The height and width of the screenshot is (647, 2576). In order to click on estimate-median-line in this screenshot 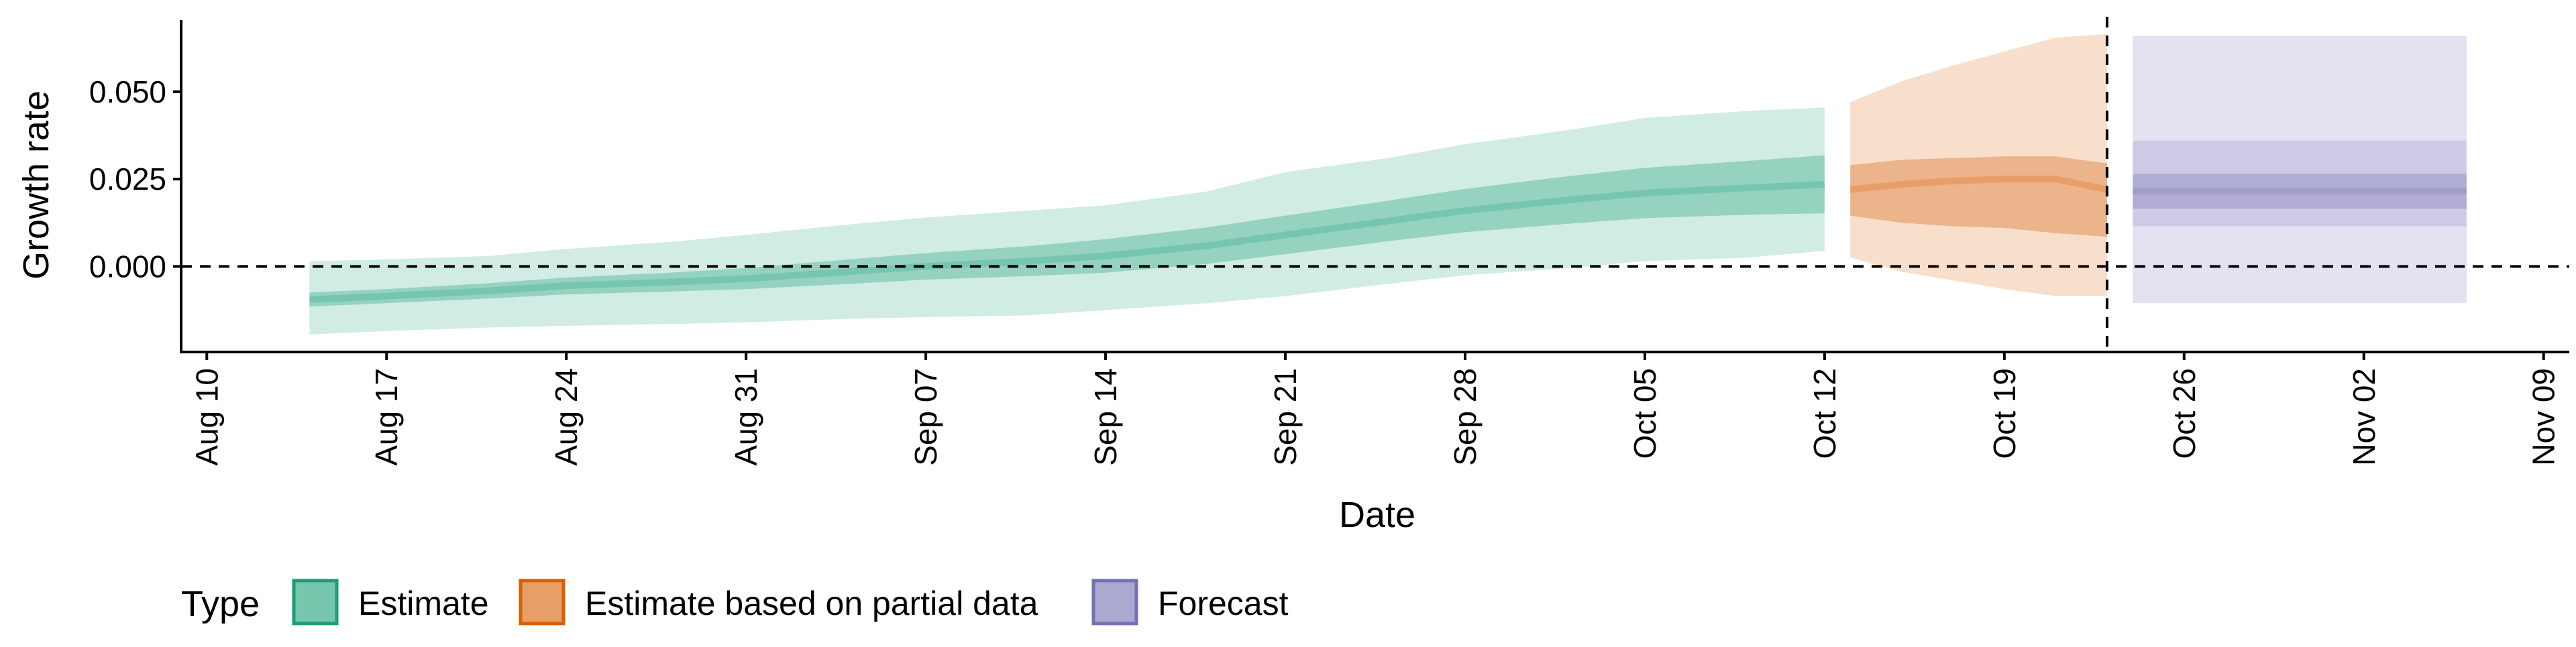, I will do `click(1067, 241)`.